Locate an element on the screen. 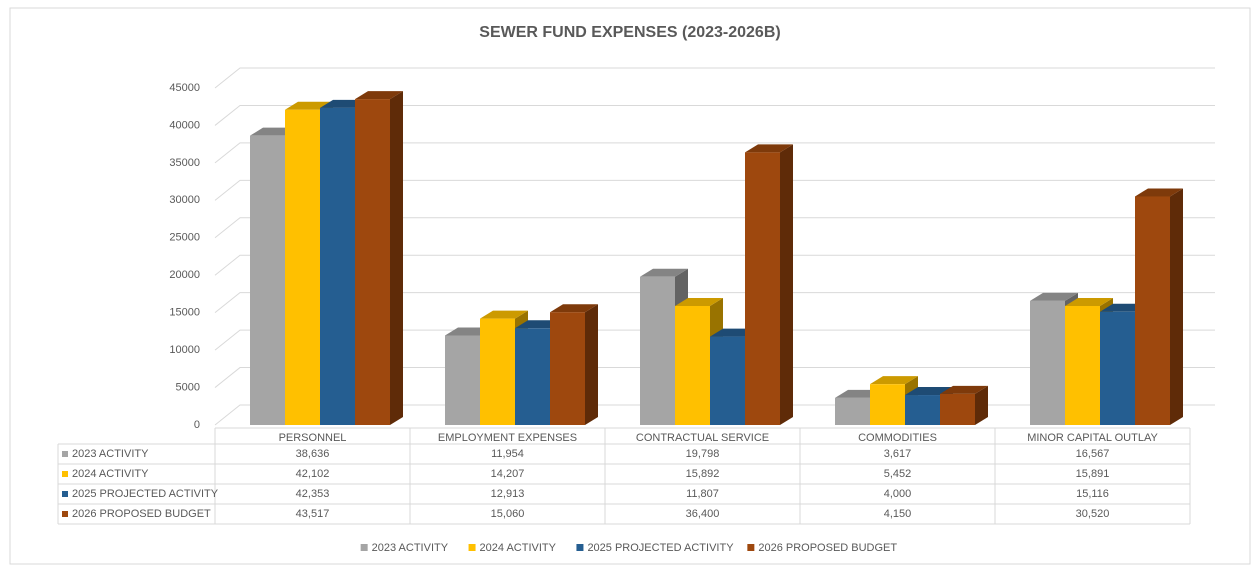  y-tick-label: 15000 is located at coordinates (184, 313).